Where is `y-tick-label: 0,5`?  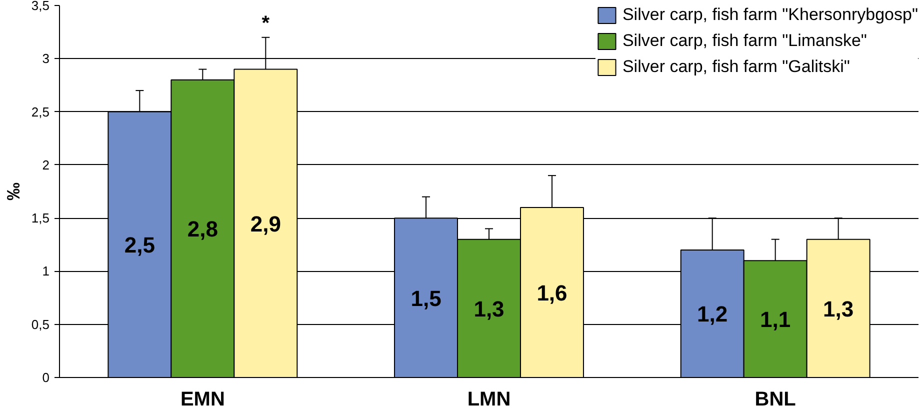 y-tick-label: 0,5 is located at coordinates (40, 324).